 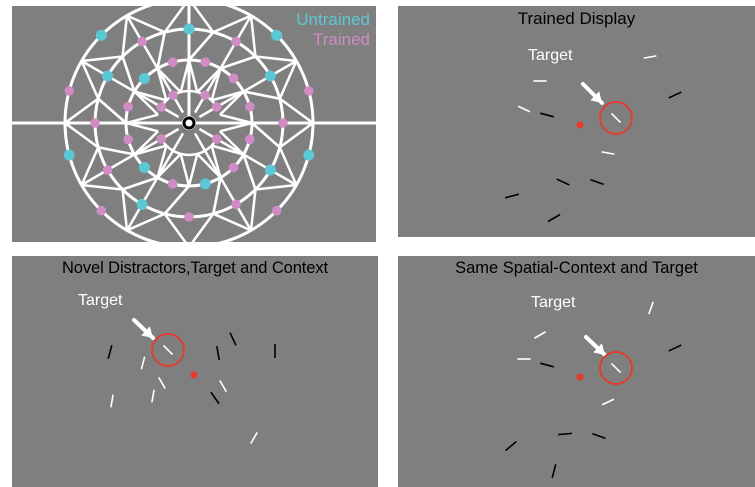 What do you see at coordinates (195, 268) in the screenshot?
I see `panel-title: Novel Distractors,Target and Context` at bounding box center [195, 268].